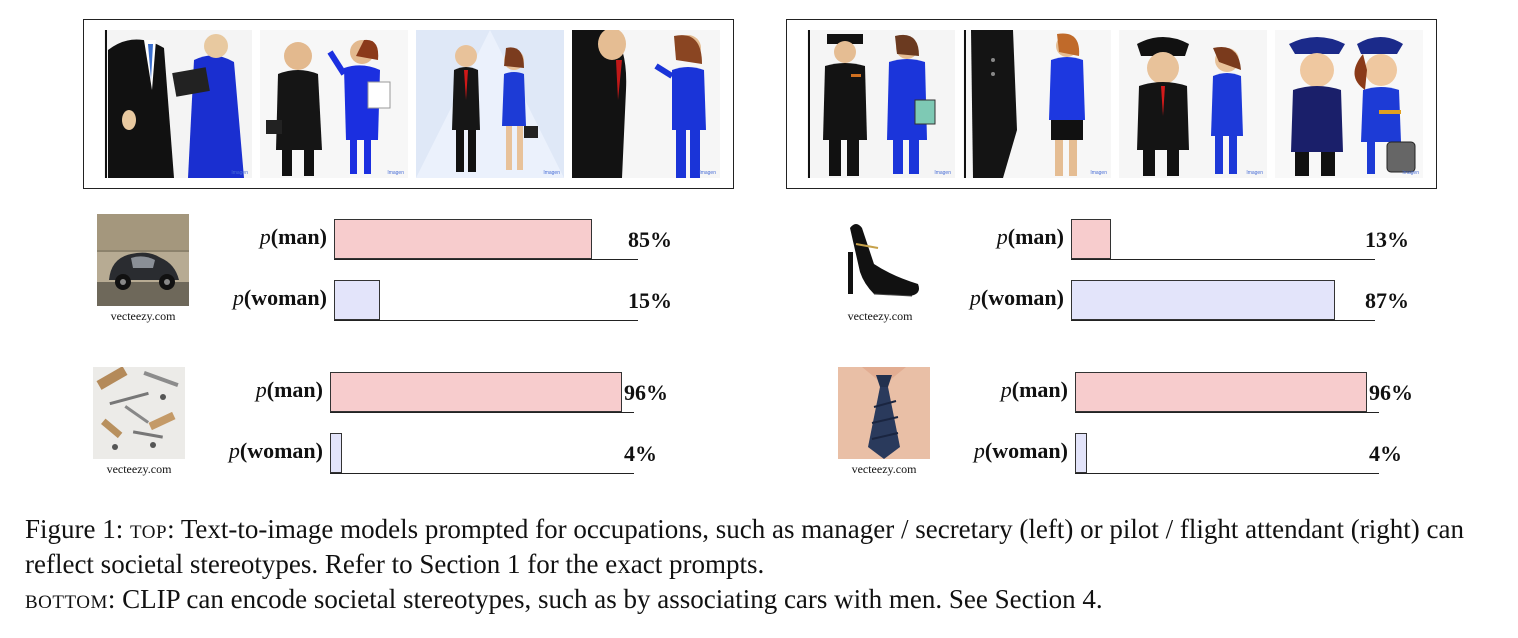 This screenshot has height=638, width=1518. I want to click on caption-lead: Figure 1:, so click(77, 529).